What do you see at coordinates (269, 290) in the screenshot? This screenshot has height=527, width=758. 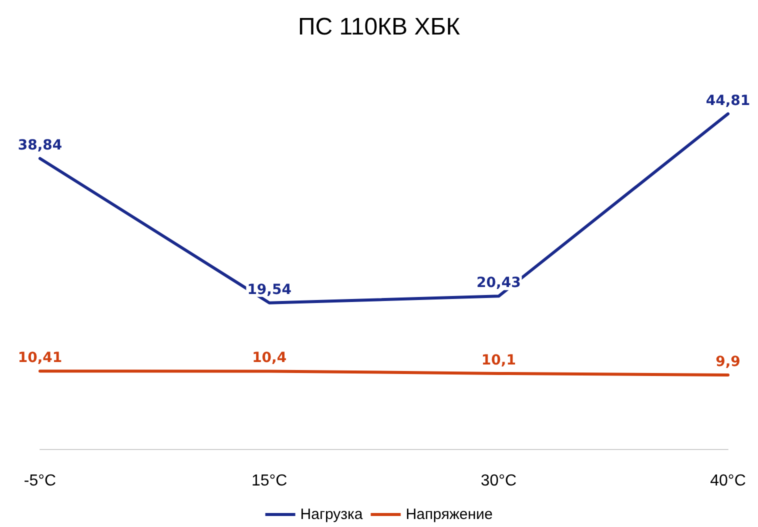 I see `data-label: 19,54` at bounding box center [269, 290].